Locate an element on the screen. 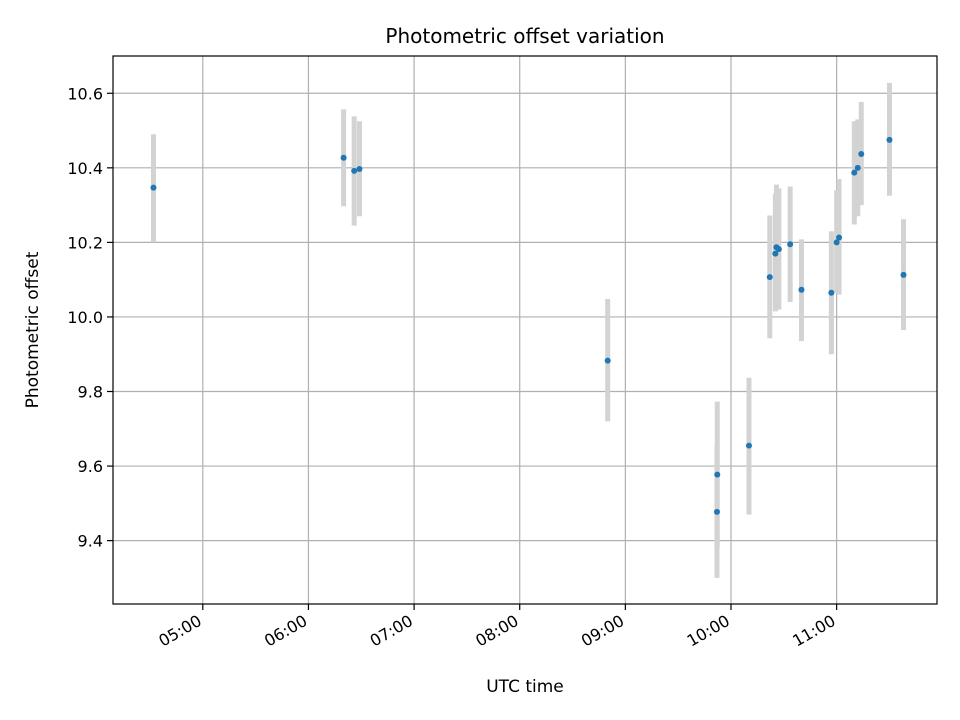 The height and width of the screenshot is (720, 960). y-tick-label: 10.4 is located at coordinates (85, 168).